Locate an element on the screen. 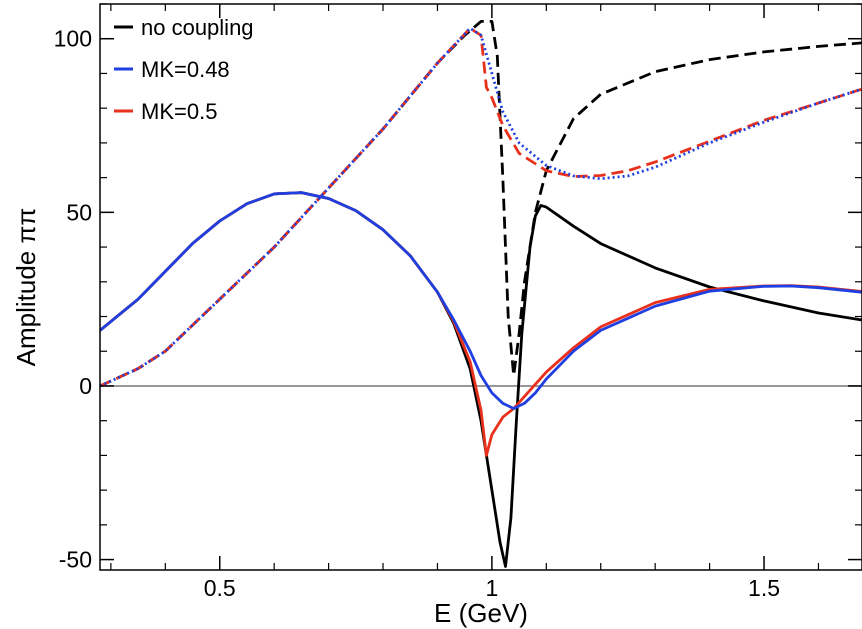 The width and height of the screenshot is (862, 629). legend-label: MK=0.48 is located at coordinates (185, 69).